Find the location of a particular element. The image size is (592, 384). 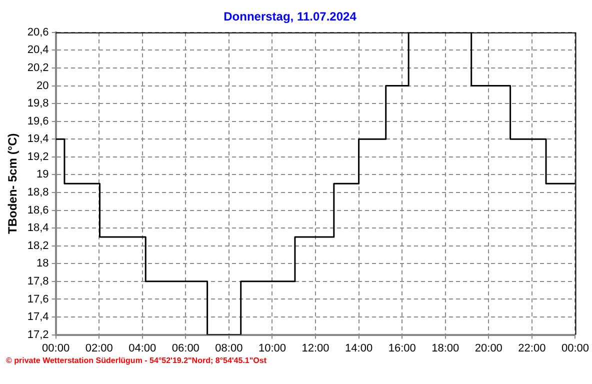

x-tick-label: 06:00 is located at coordinates (186, 348).